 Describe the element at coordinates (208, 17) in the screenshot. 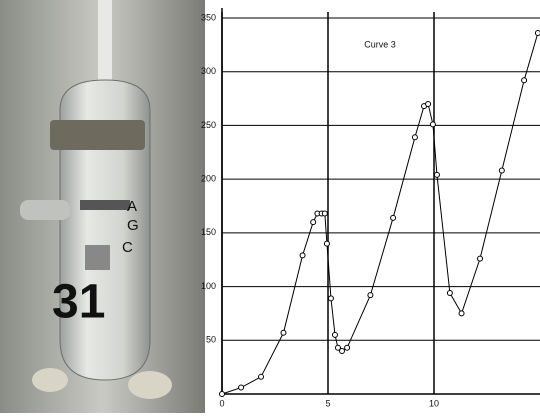

I see `y-tick-label: 350` at that location.